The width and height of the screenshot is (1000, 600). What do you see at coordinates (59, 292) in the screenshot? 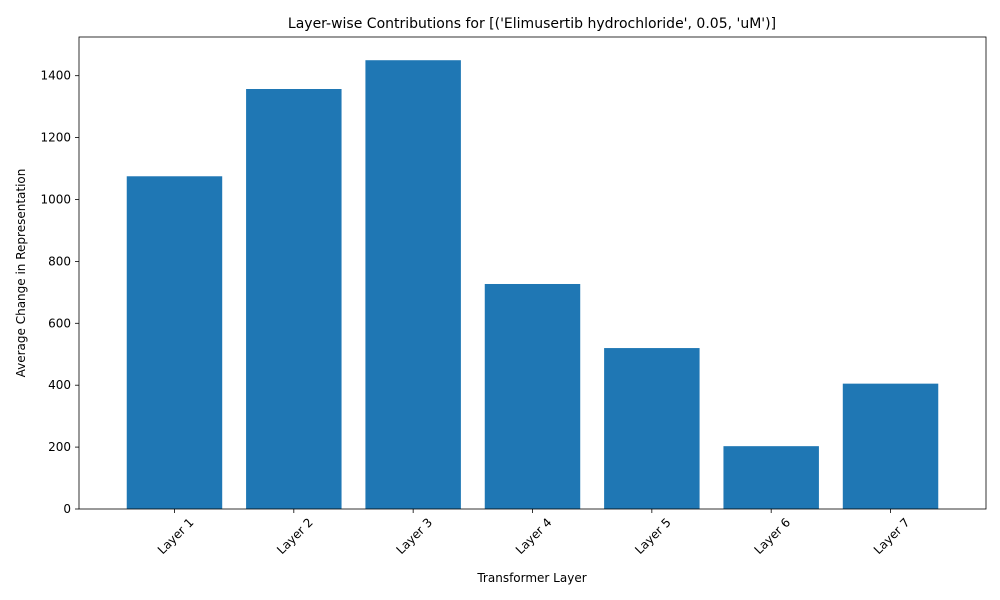
I see `y-axis-ticks: 0 200 400 600 800 1000 1200 1400` at bounding box center [59, 292].